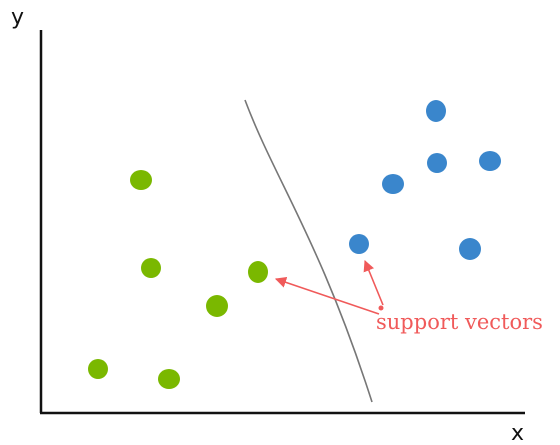 This screenshot has height=445, width=560. What do you see at coordinates (425, 180) in the screenshot?
I see `blue-class-points` at bounding box center [425, 180].